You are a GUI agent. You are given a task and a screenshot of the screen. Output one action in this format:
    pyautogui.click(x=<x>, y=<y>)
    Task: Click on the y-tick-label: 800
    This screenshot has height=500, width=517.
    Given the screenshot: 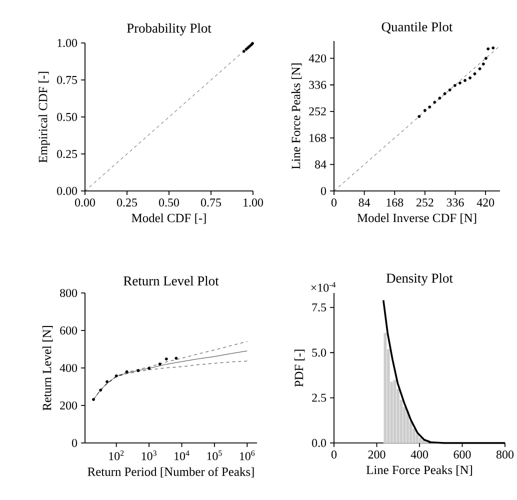 What is the action you would take?
    pyautogui.click(x=69, y=293)
    